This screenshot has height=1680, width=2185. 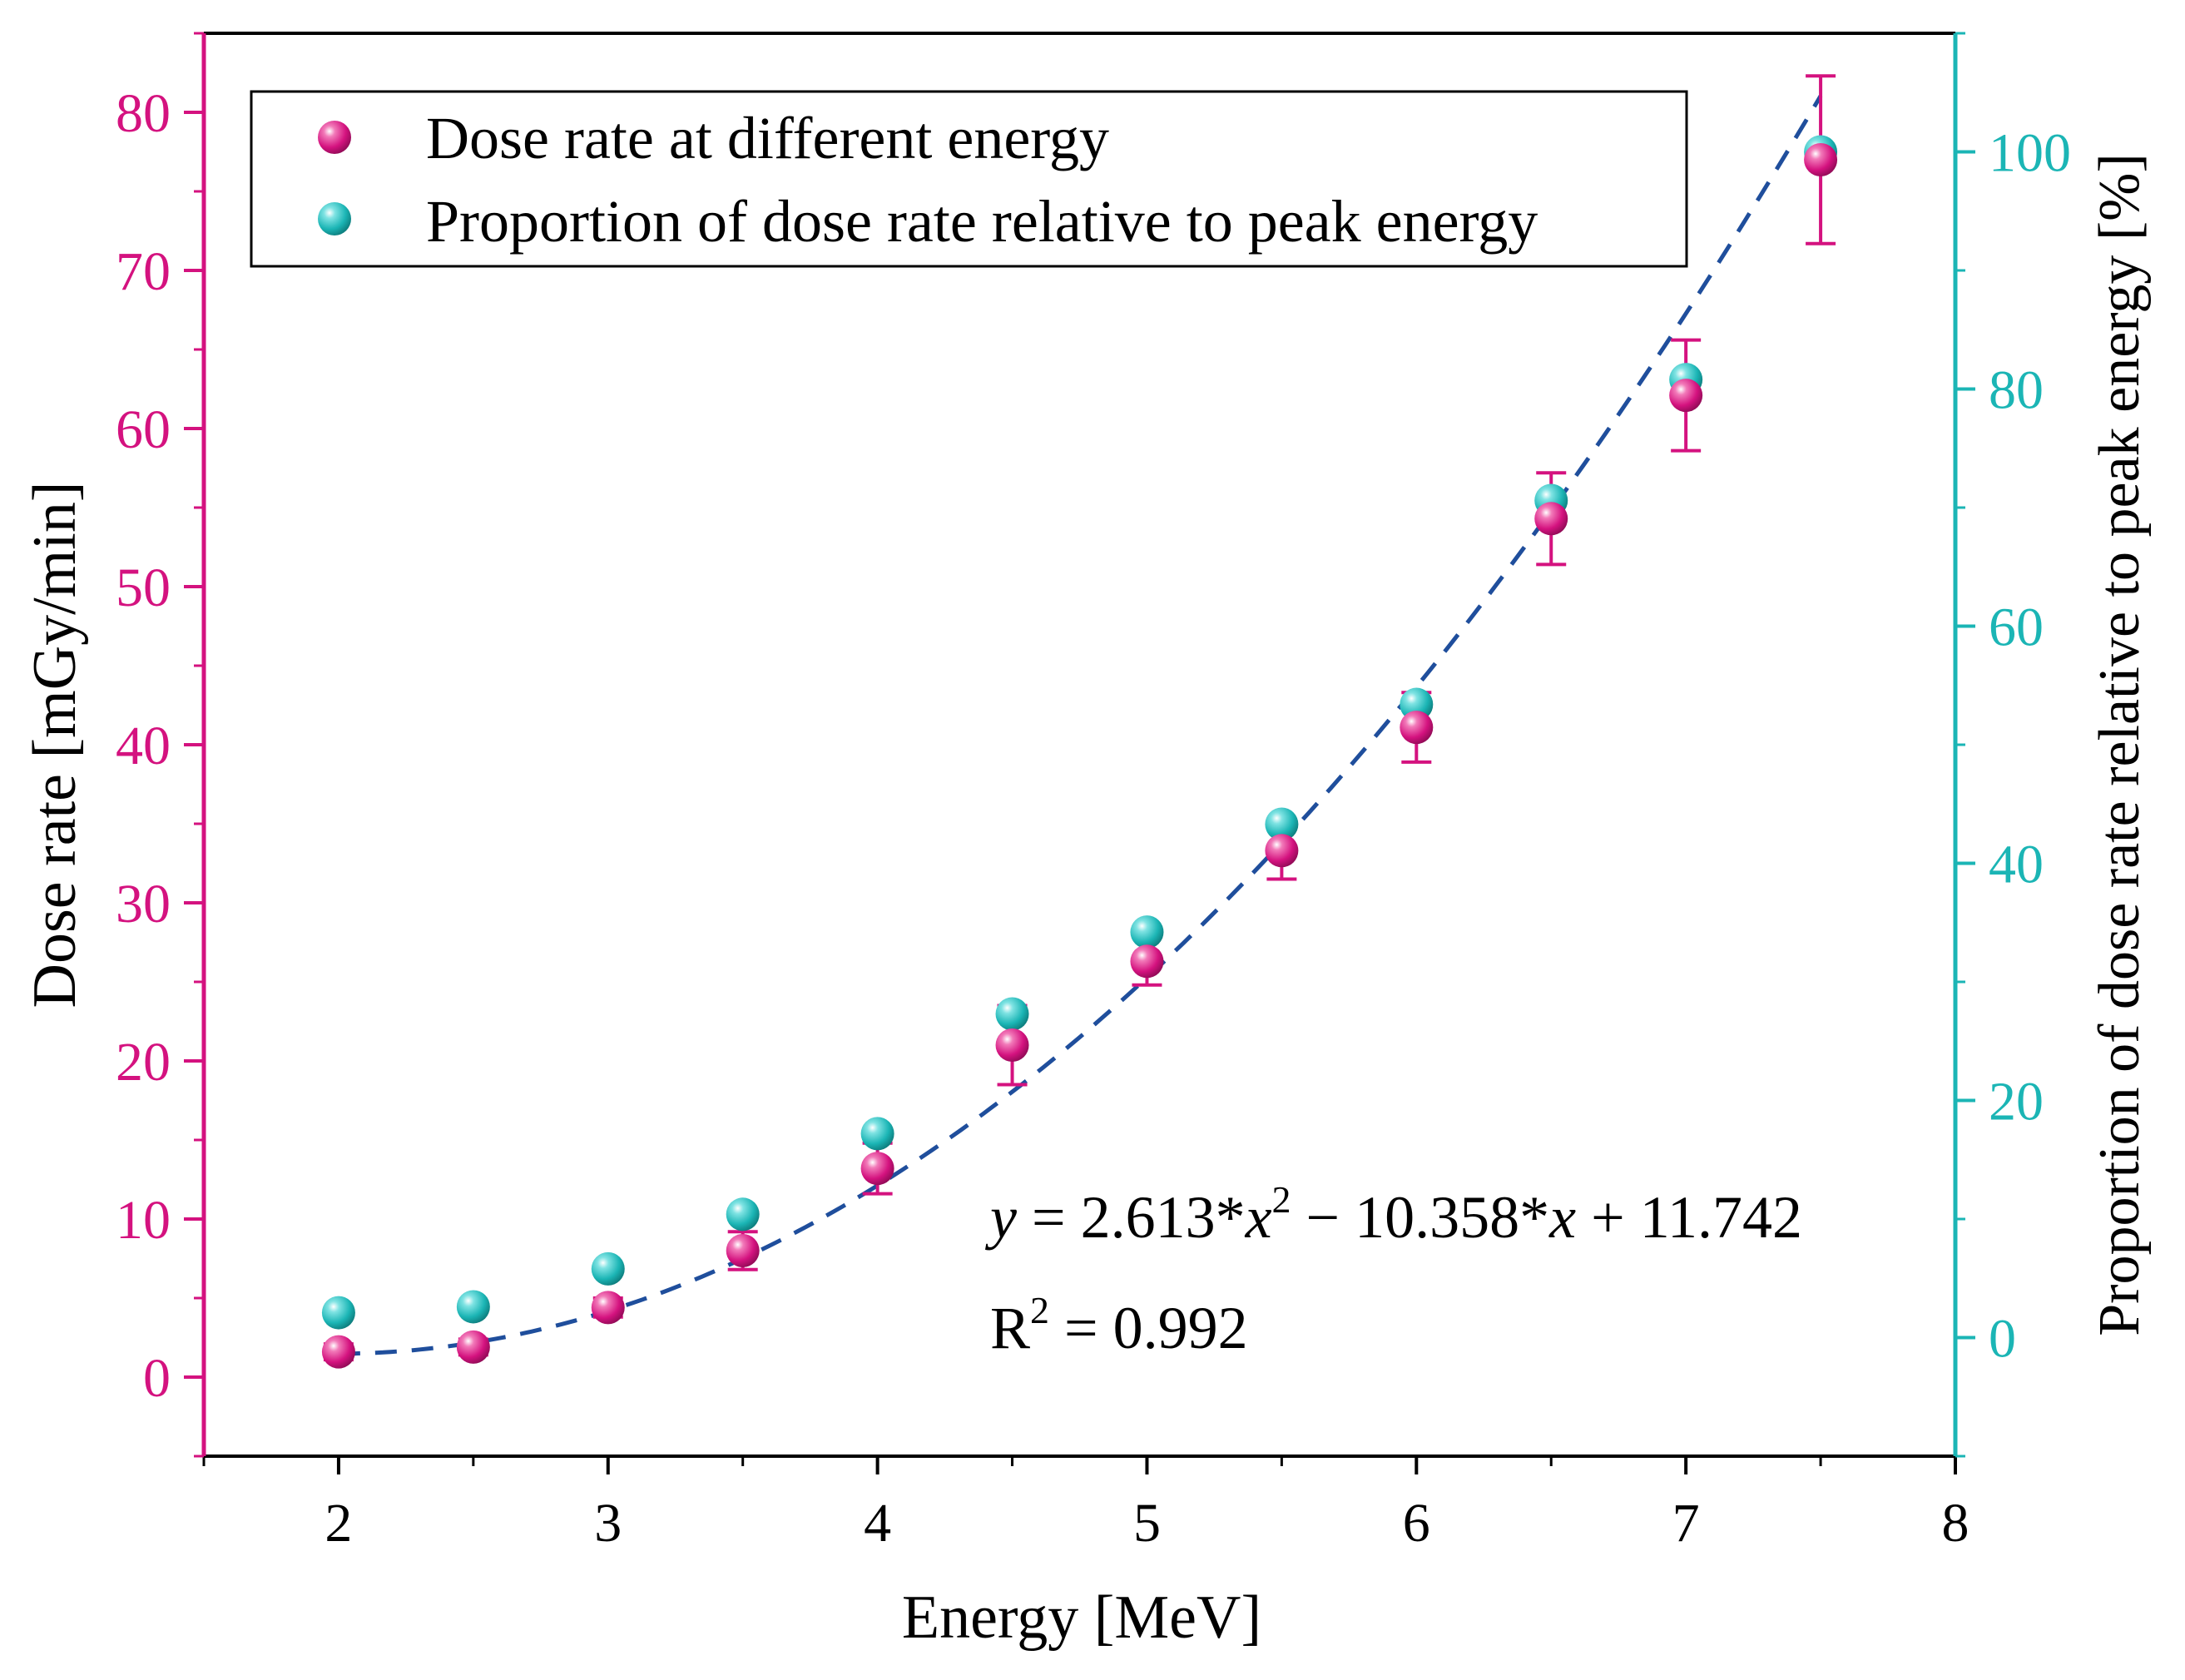 I want to click on left-tick-label: 10, so click(x=143, y=1220).